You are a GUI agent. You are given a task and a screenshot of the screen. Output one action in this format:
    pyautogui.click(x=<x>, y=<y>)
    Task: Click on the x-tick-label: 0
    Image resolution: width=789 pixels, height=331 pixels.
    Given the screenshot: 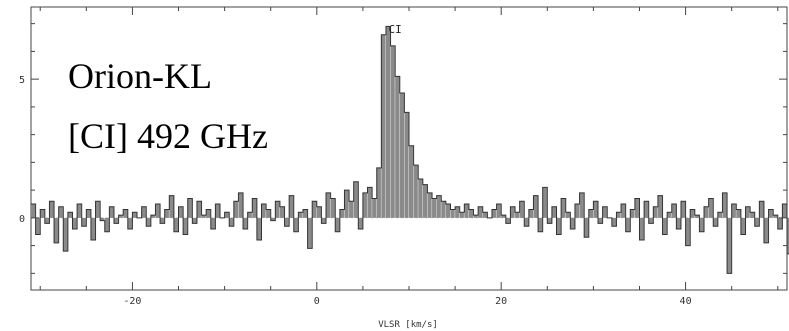 What is the action you would take?
    pyautogui.click(x=317, y=301)
    